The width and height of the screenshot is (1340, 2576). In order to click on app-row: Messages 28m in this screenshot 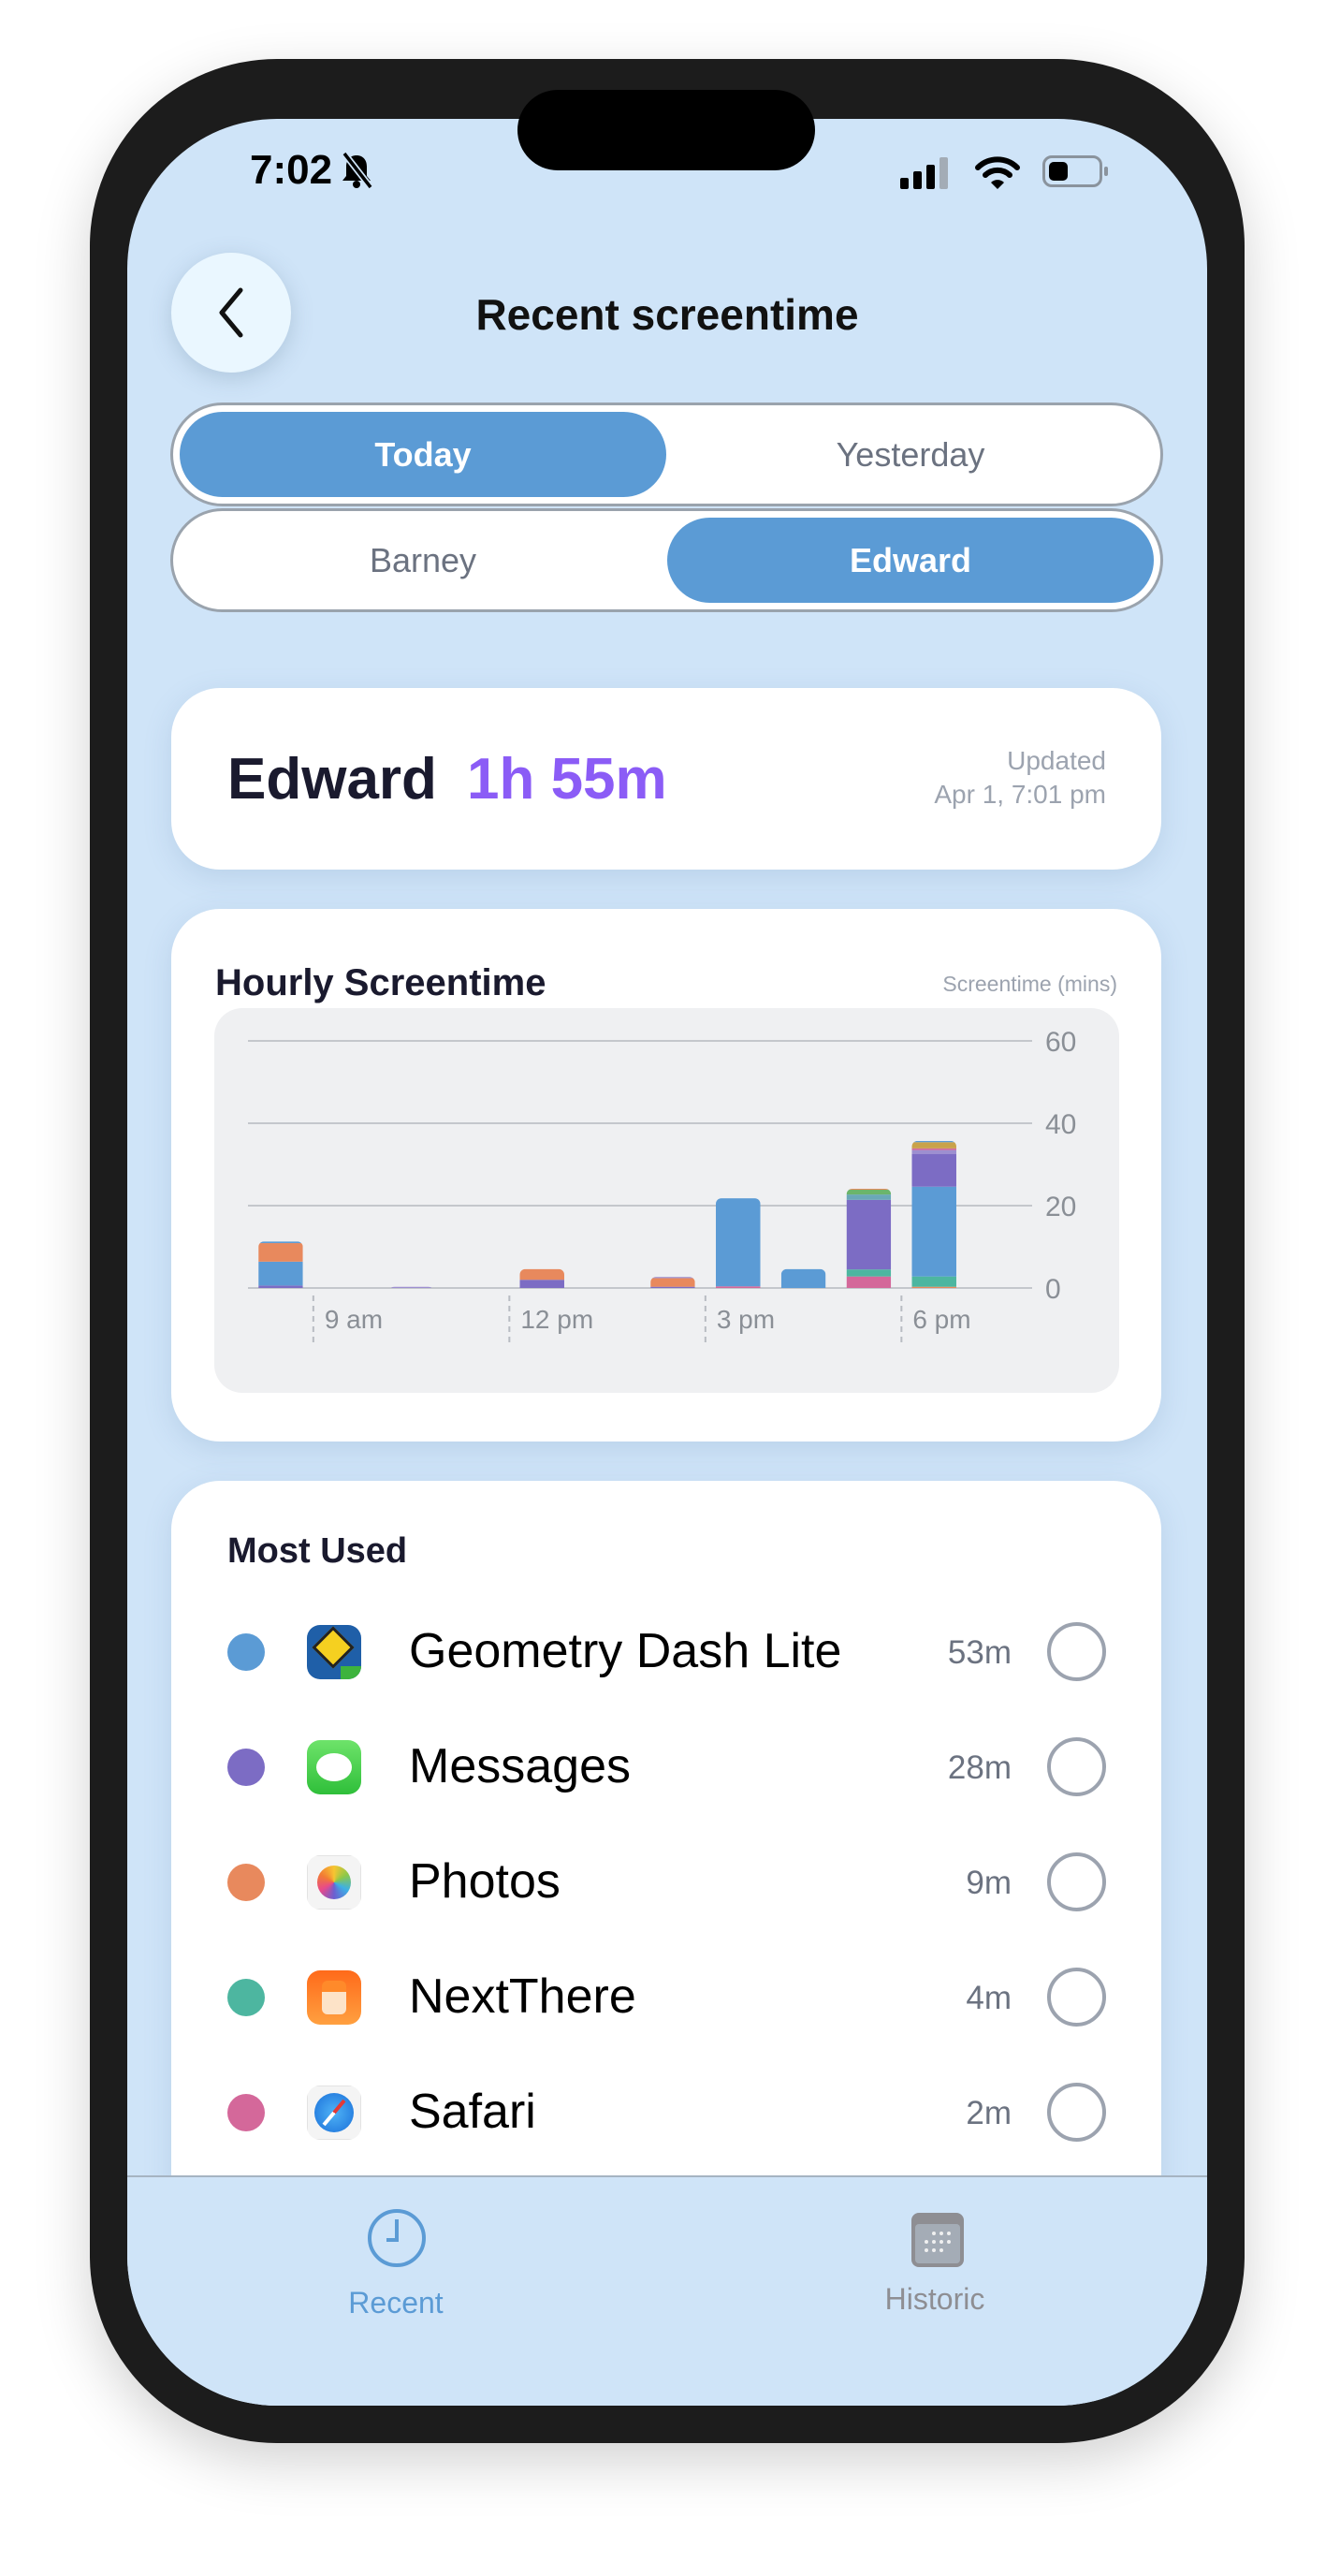, I will do `click(666, 1767)`.